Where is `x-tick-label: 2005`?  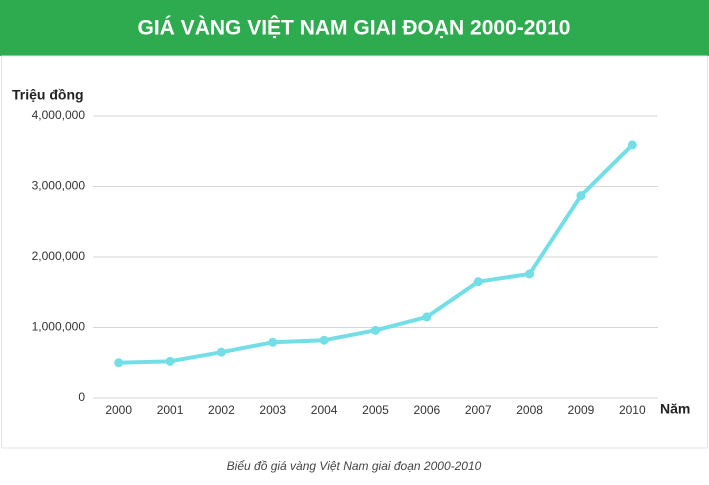
x-tick-label: 2005 is located at coordinates (375, 410).